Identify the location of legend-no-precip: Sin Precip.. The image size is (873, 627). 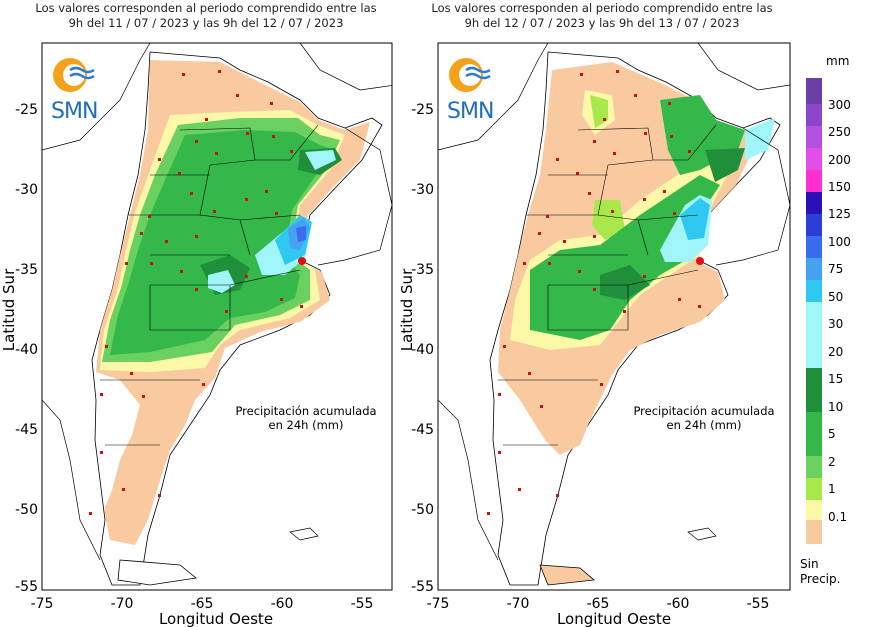
(820, 572).